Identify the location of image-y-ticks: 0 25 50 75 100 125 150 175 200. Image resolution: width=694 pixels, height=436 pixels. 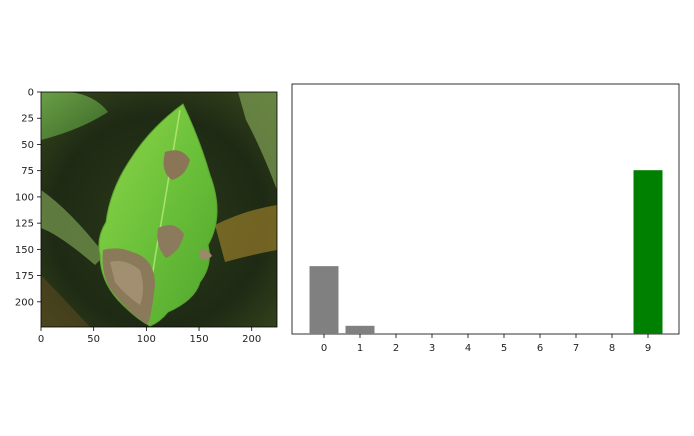
(28, 198).